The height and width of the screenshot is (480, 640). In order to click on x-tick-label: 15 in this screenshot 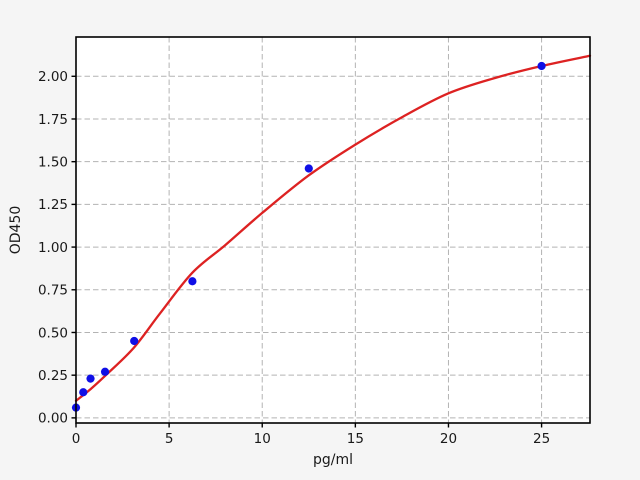, I will do `click(355, 439)`.